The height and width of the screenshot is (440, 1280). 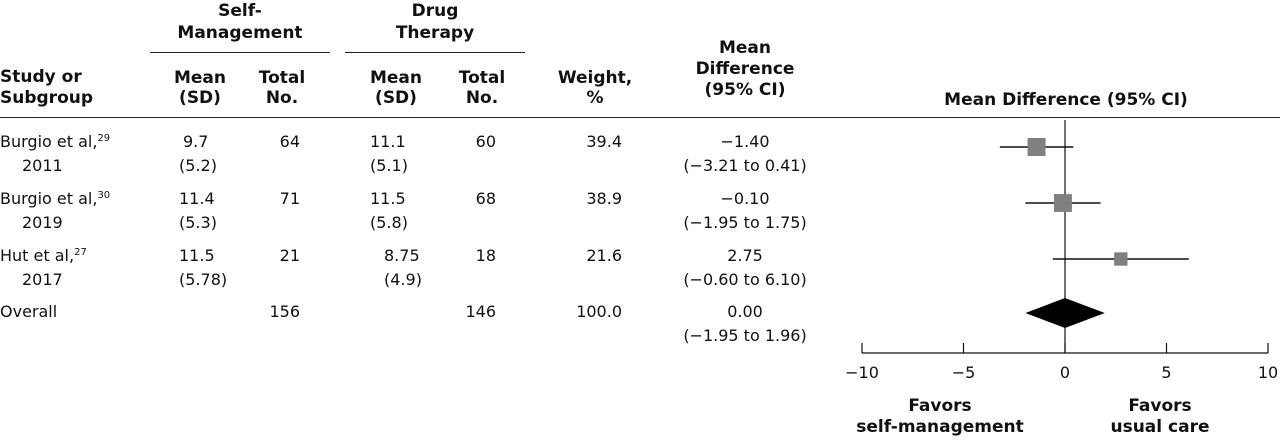 What do you see at coordinates (745, 335) in the screenshot?
I see `md-ci: (−1.95 to 1.96)` at bounding box center [745, 335].